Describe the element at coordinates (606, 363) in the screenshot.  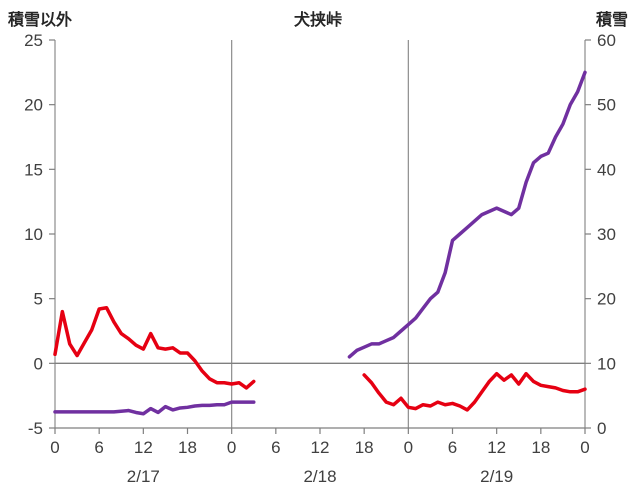
I see `right-tick-label: 10` at that location.